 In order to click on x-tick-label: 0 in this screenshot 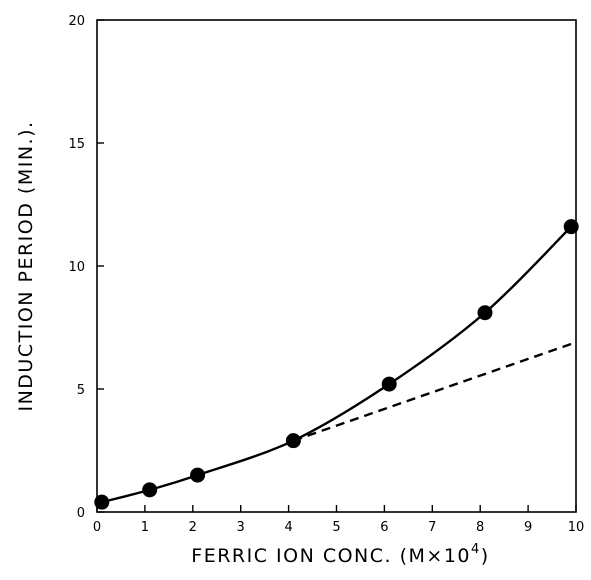, I will do `click(97, 527)`.